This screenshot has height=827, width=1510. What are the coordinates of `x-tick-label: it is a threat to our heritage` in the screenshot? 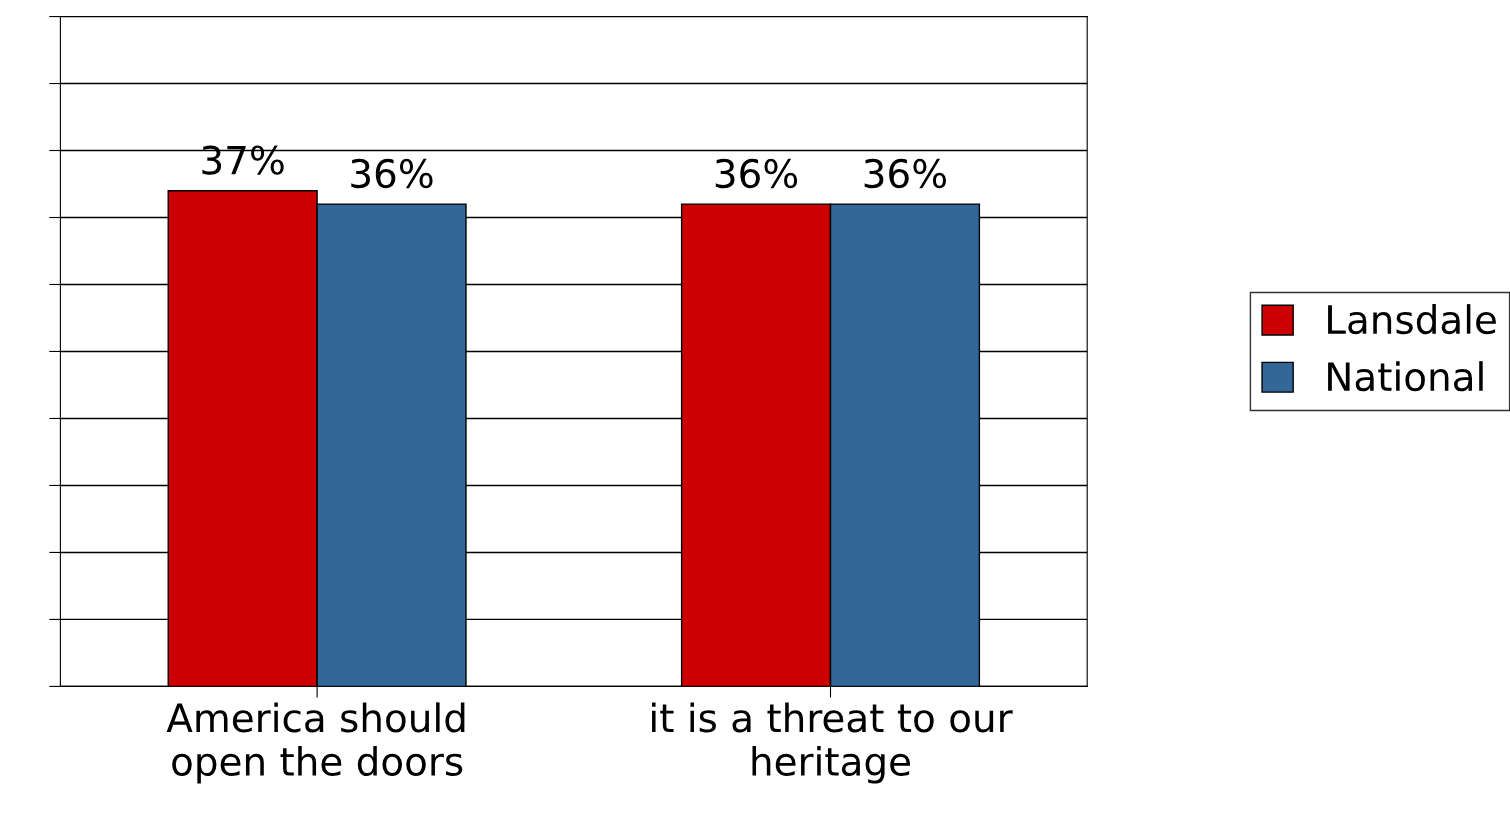 It's located at (832, 743).